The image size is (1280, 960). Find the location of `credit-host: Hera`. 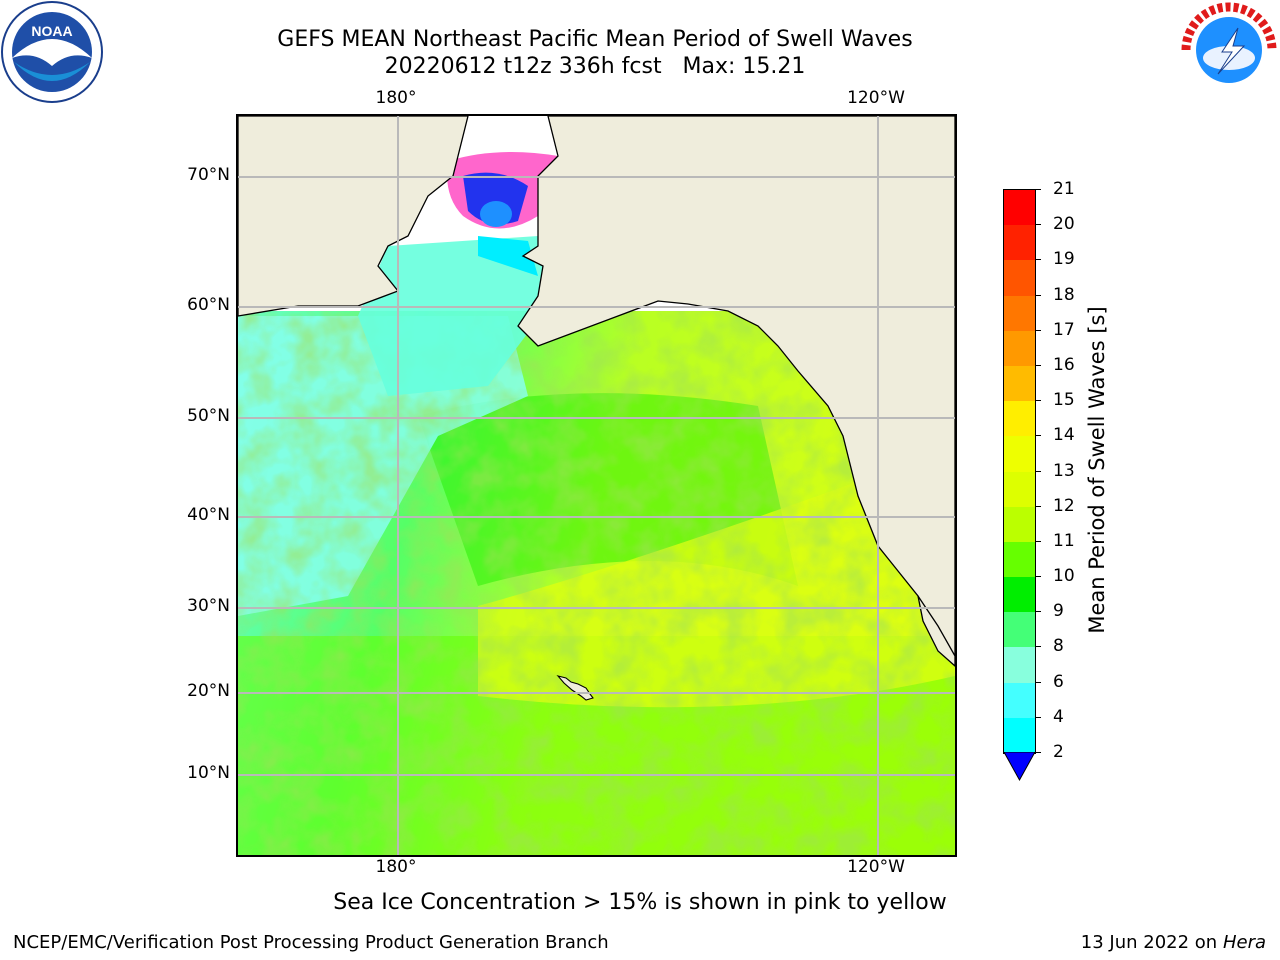

credit-host: Hera is located at coordinates (1244, 942).